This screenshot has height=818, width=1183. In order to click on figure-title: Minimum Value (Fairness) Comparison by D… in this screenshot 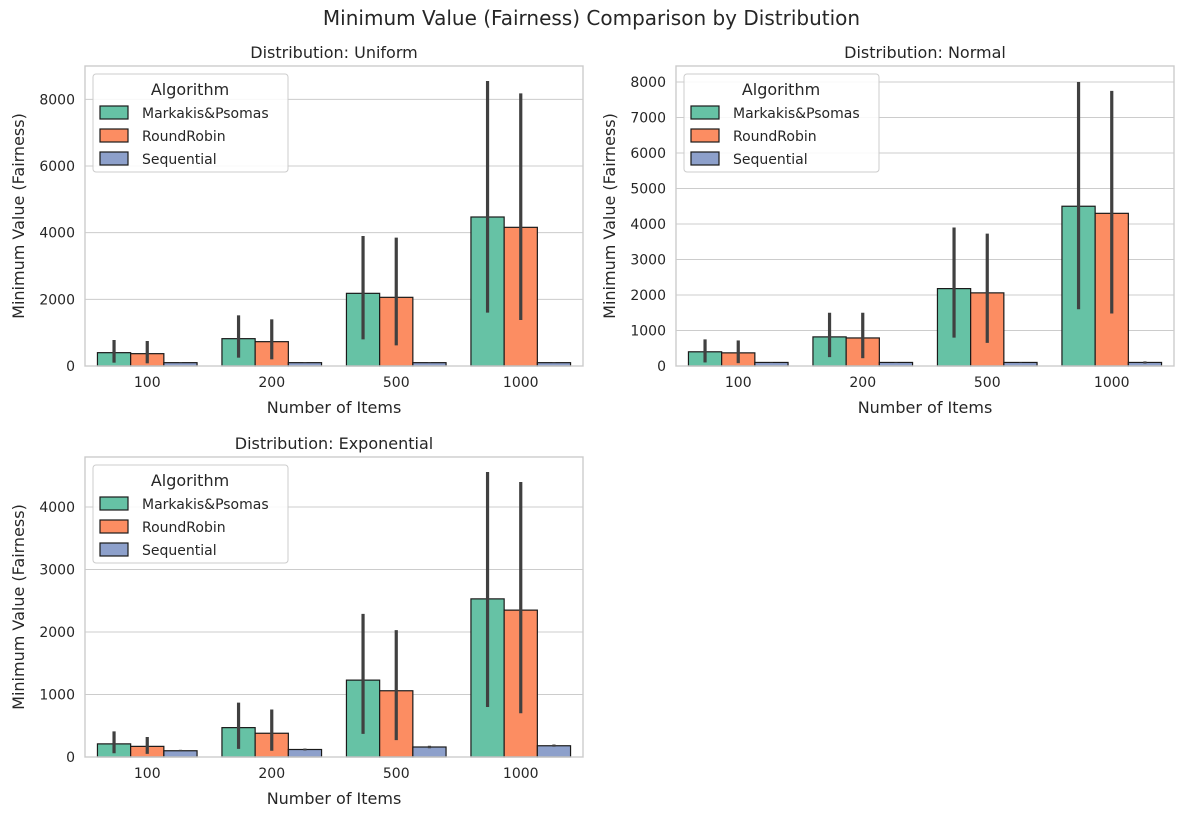, I will do `click(591, 18)`.